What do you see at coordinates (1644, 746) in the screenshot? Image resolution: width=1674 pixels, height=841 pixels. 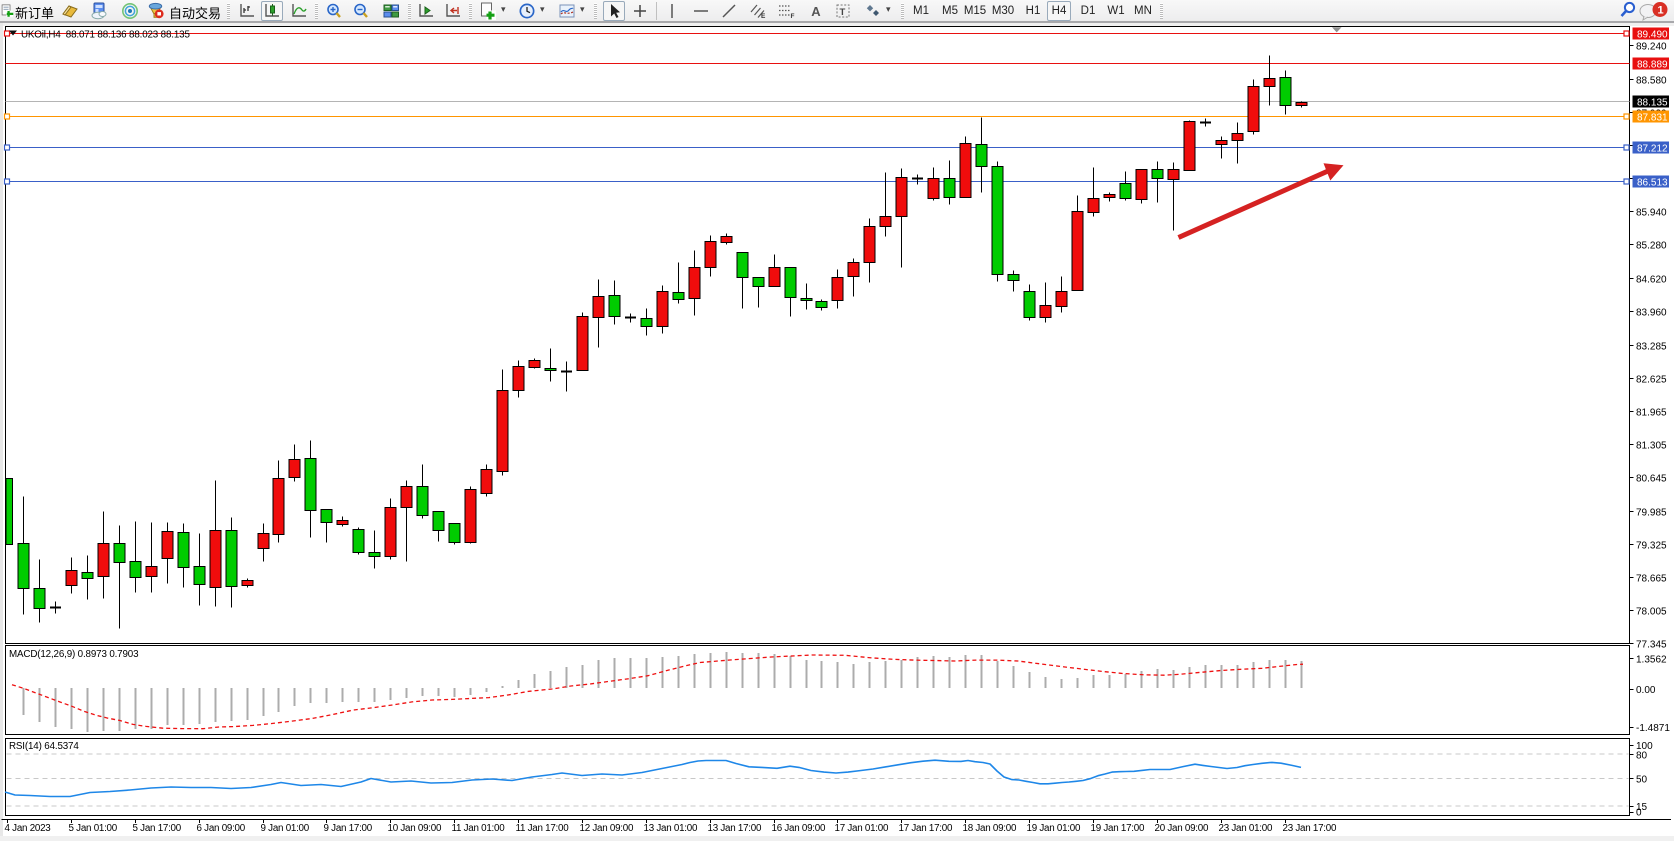 I see `svg-text: 100` at bounding box center [1644, 746].